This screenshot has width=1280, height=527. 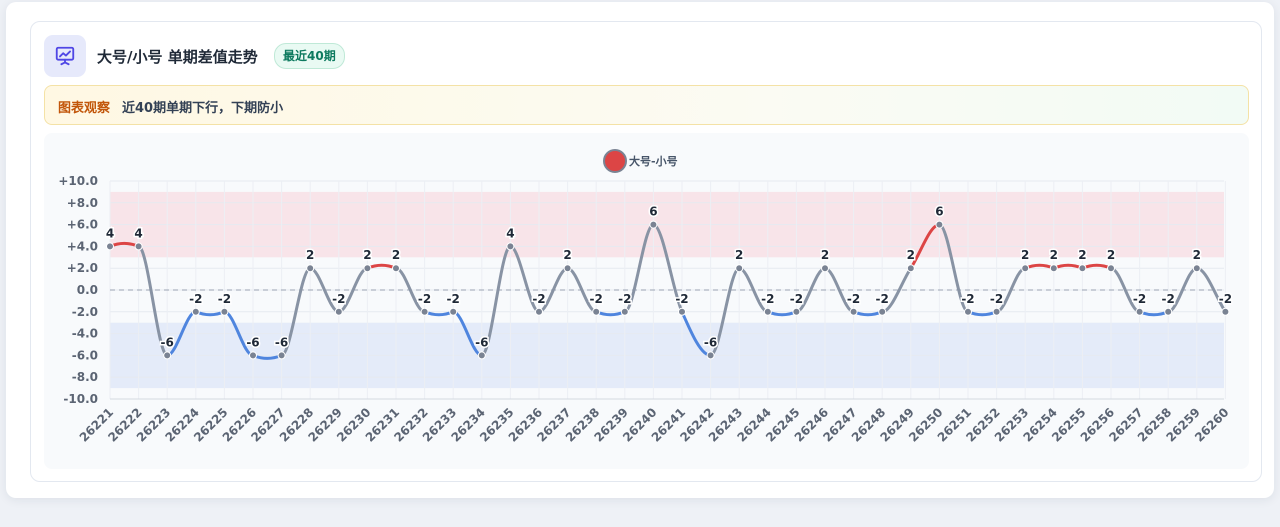 What do you see at coordinates (615, 161) in the screenshot?
I see `legend-marker` at bounding box center [615, 161].